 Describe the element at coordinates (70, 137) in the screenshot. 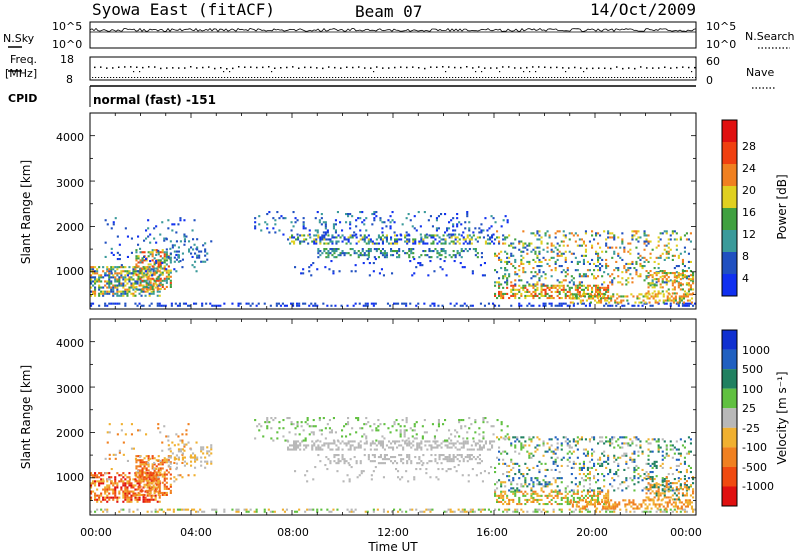

I see `power-ytick-4000: 4000` at that location.